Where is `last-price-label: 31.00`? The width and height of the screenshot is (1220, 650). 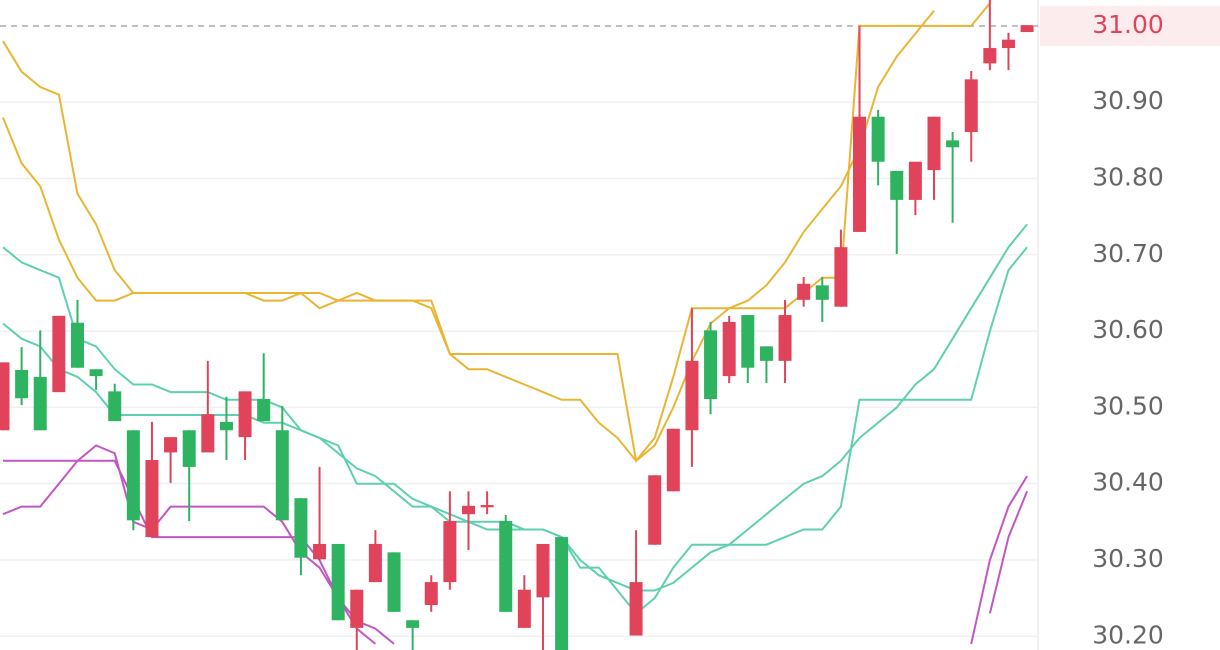 last-price-label: 31.00 is located at coordinates (1128, 24).